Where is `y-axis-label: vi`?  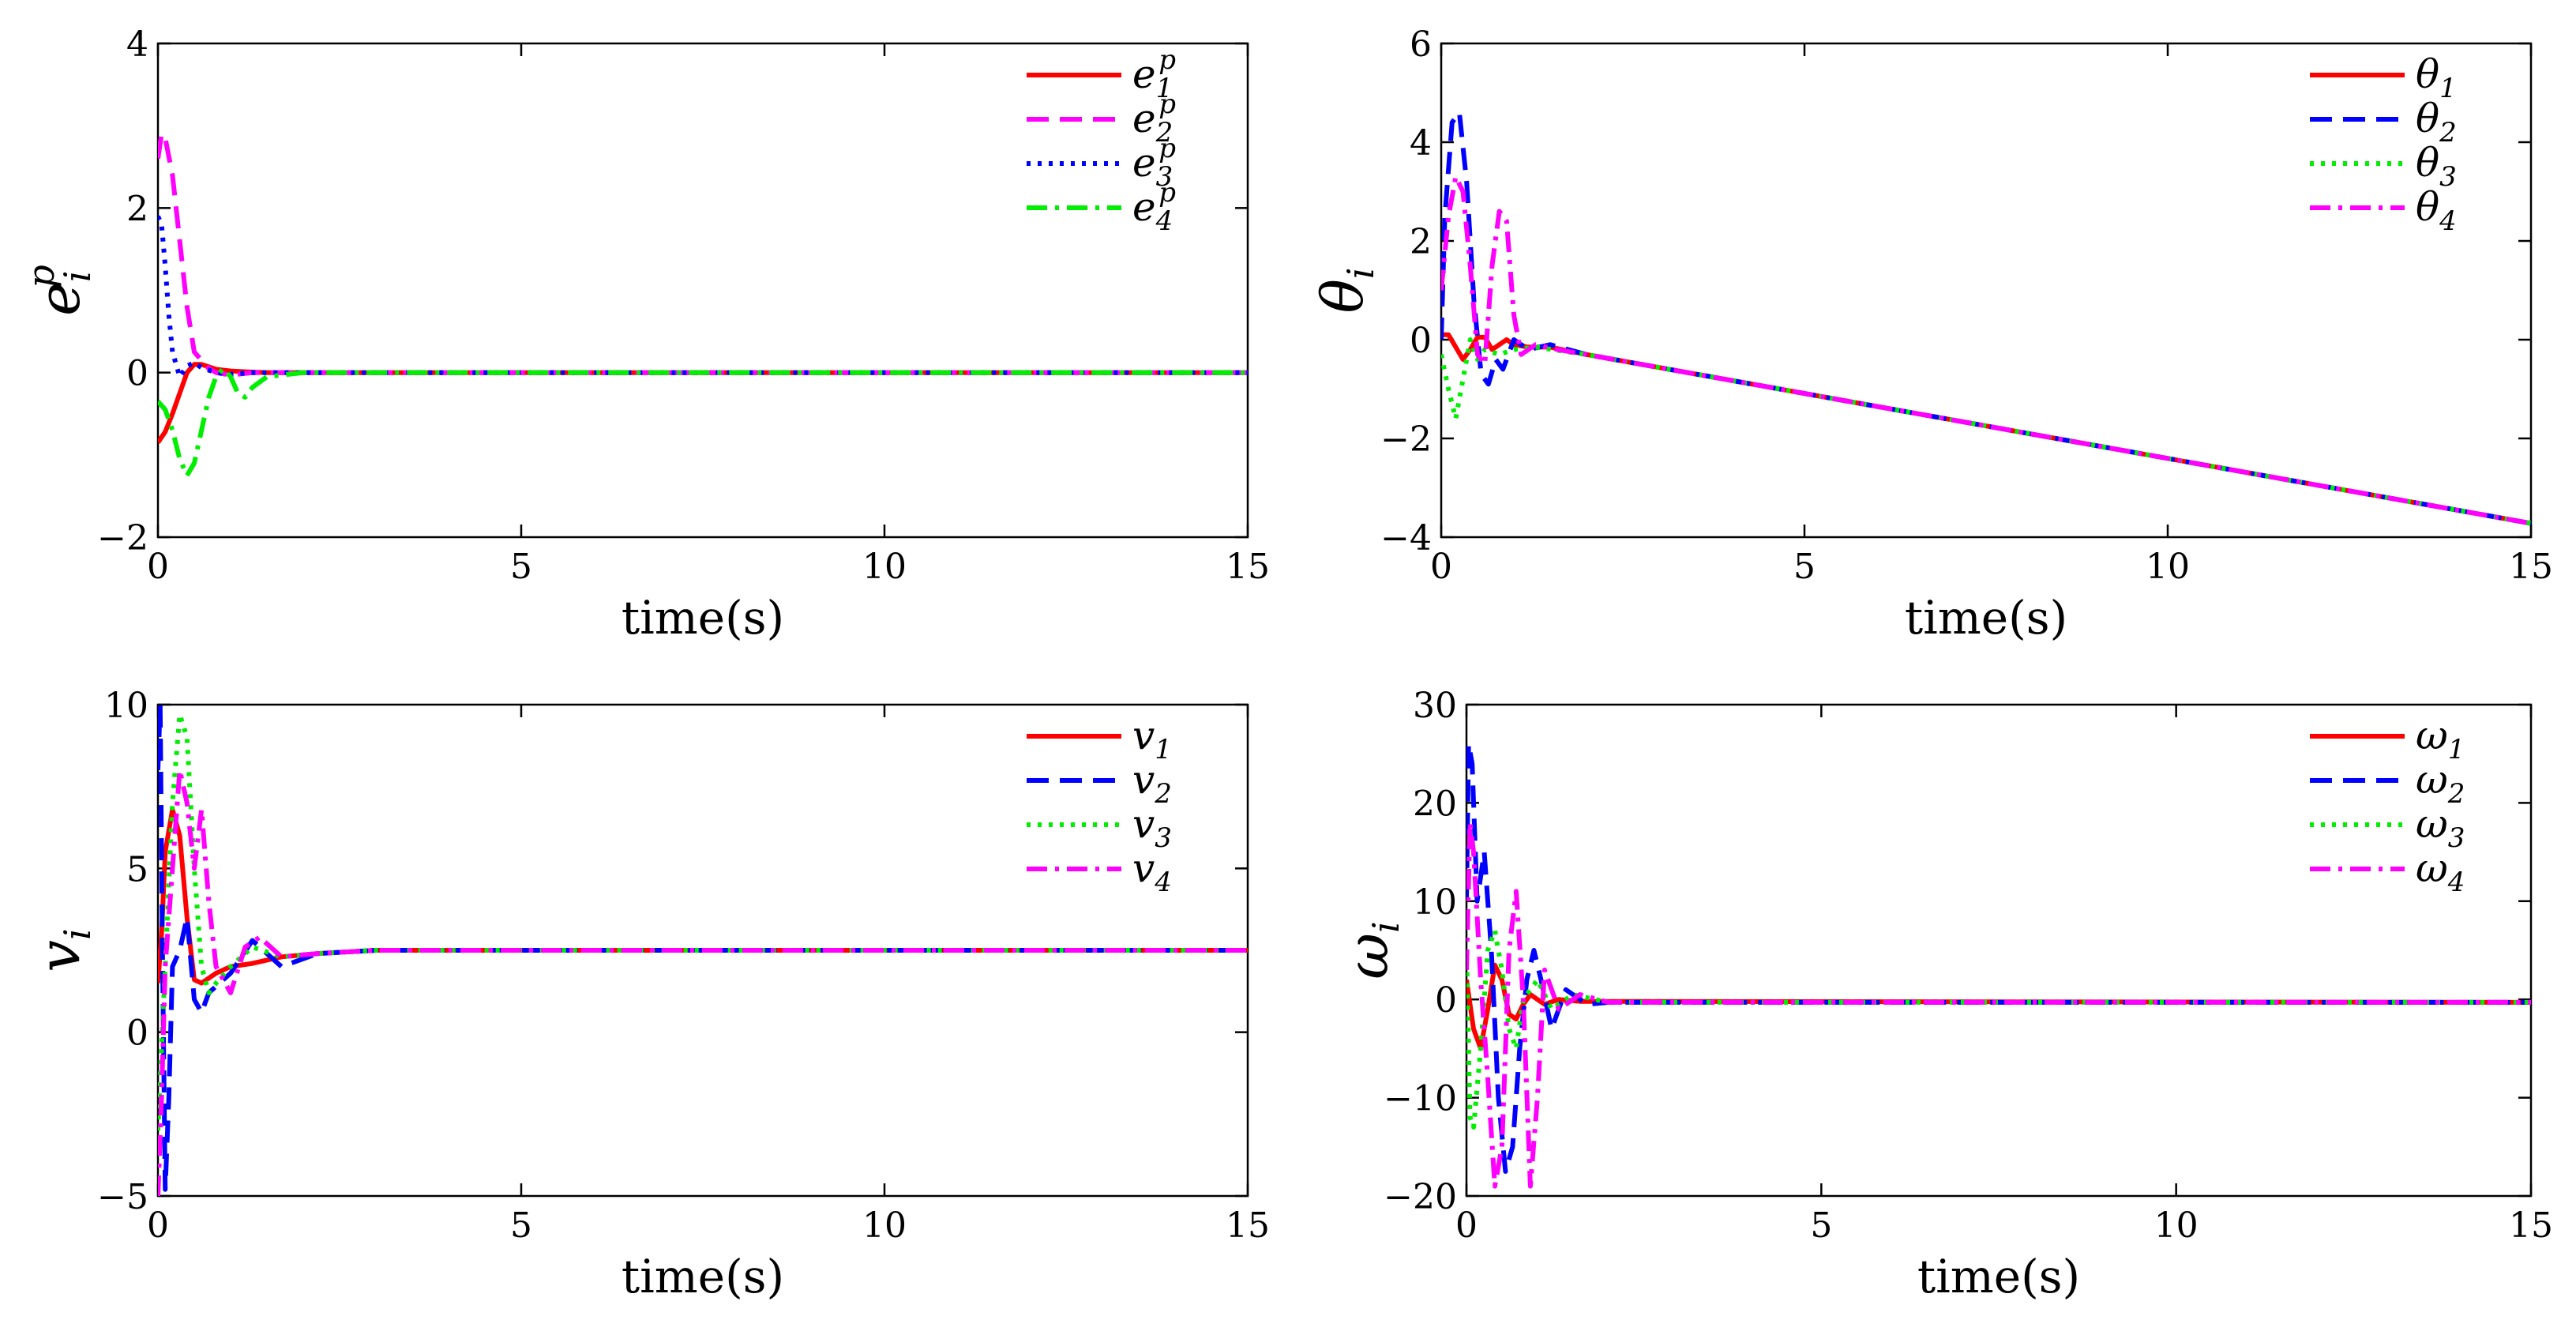 y-axis-label: vi is located at coordinates (62, 950).